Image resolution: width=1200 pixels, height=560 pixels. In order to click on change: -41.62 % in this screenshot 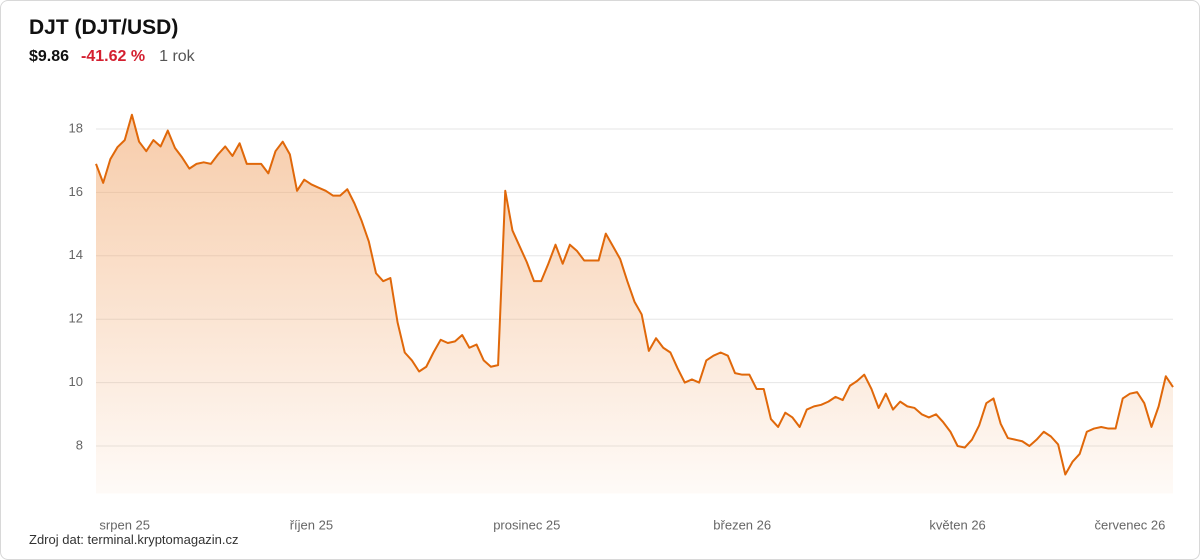, I will do `click(113, 56)`.